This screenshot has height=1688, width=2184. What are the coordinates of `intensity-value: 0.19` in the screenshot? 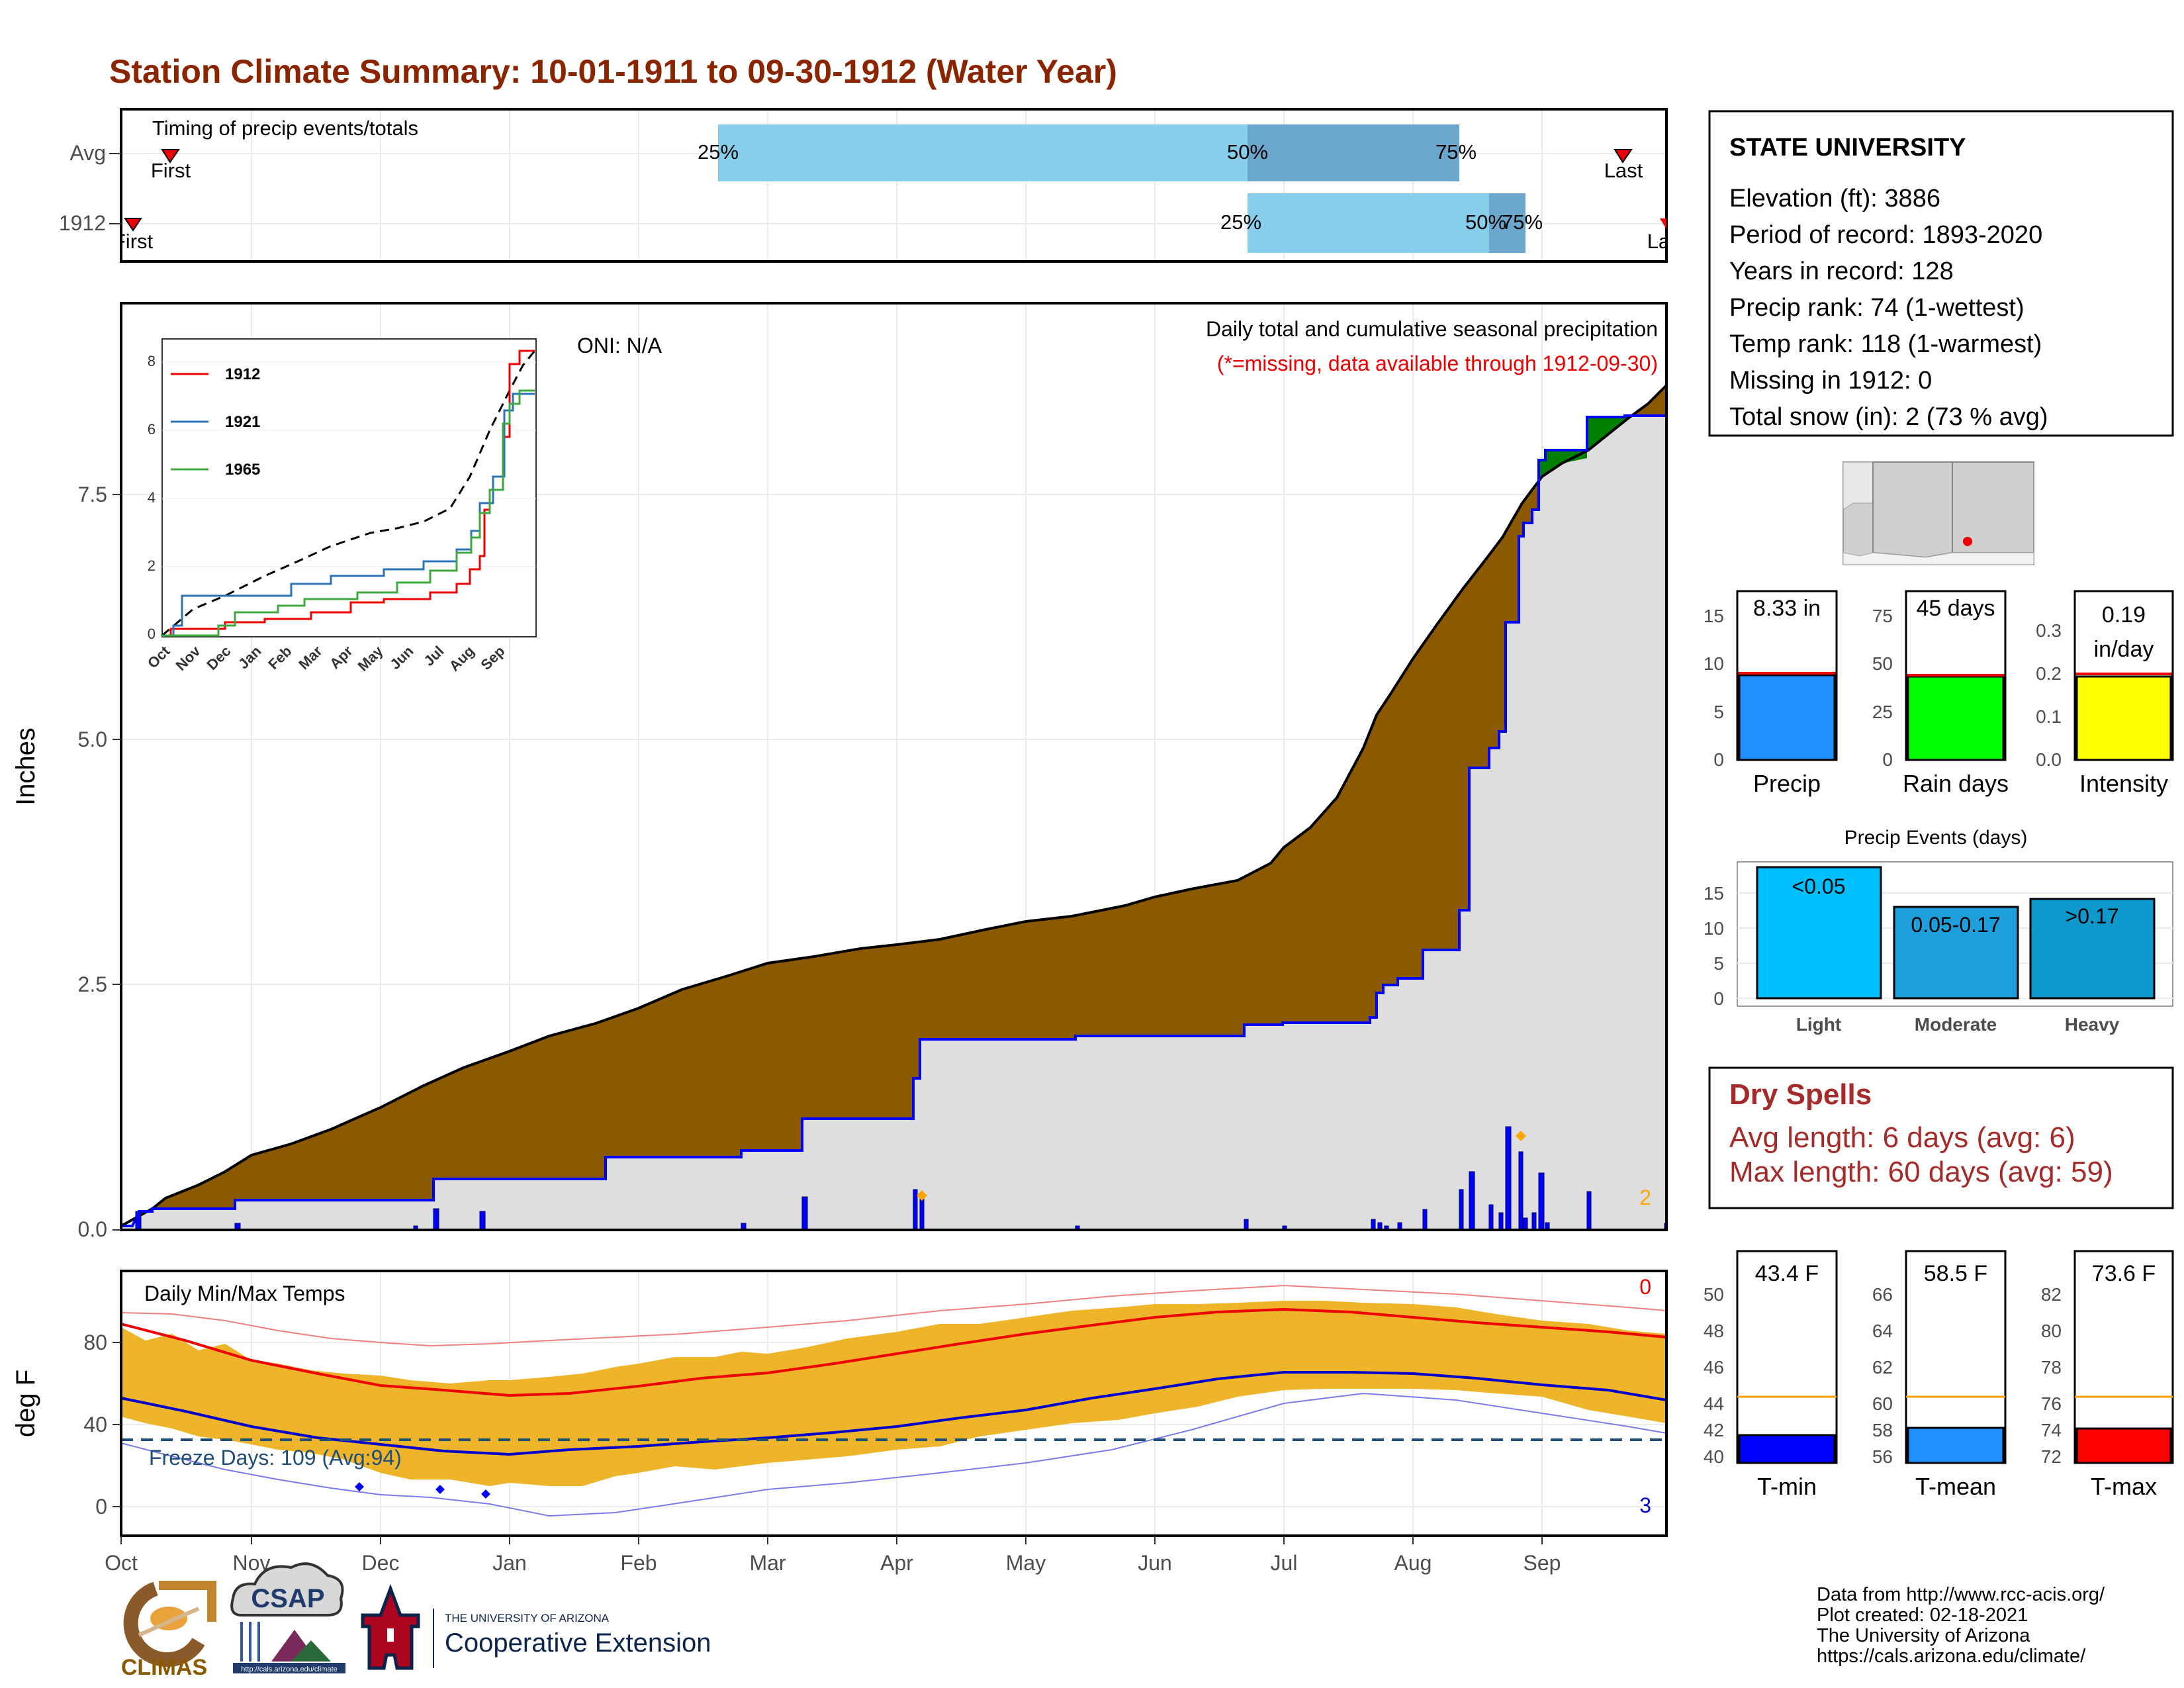 It's located at (2124, 615).